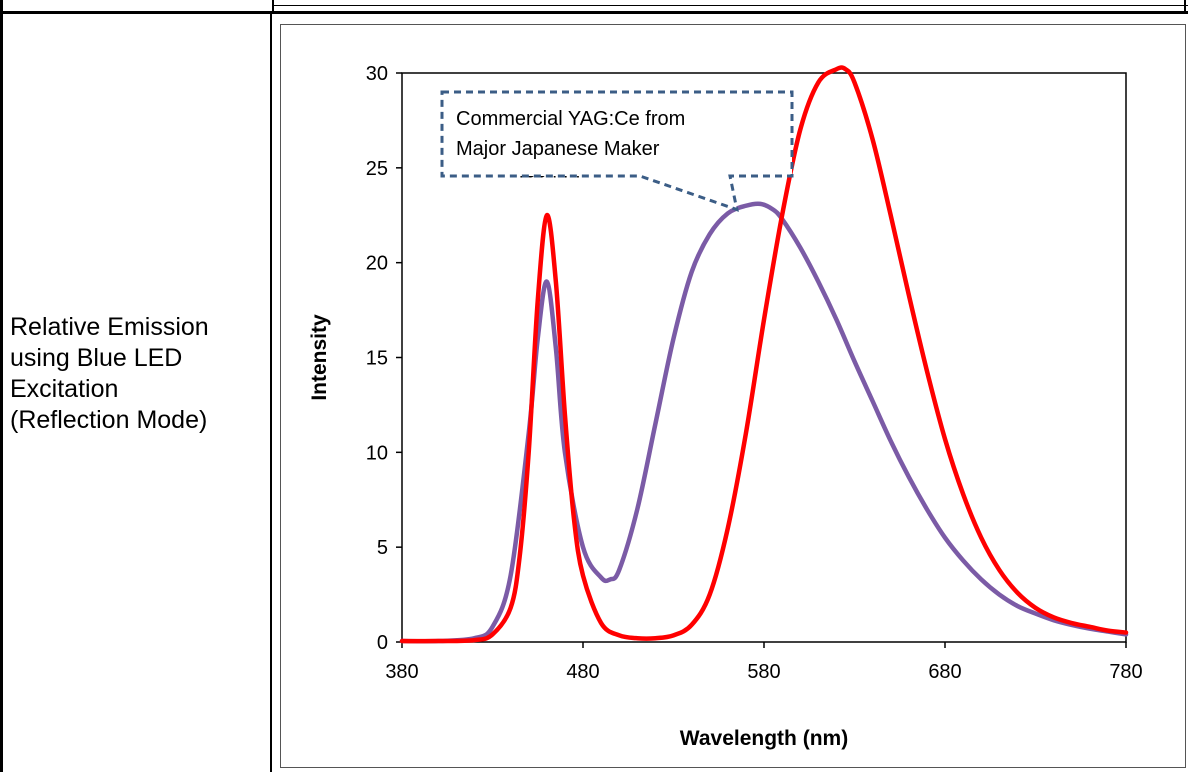 The height and width of the screenshot is (772, 1188). I want to click on x-tick-label: 580, so click(763, 672).